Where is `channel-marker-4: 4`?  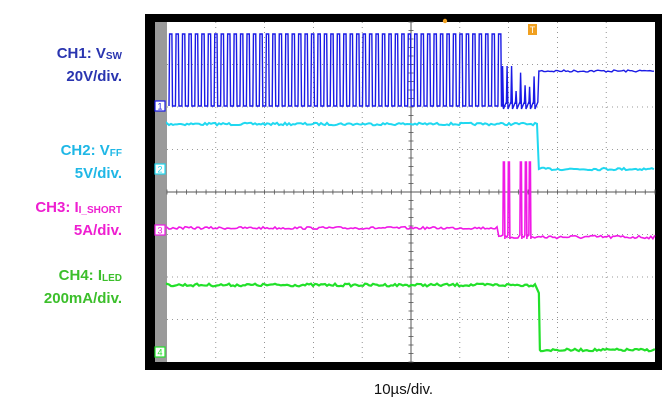 channel-marker-4: 4 is located at coordinates (160, 352).